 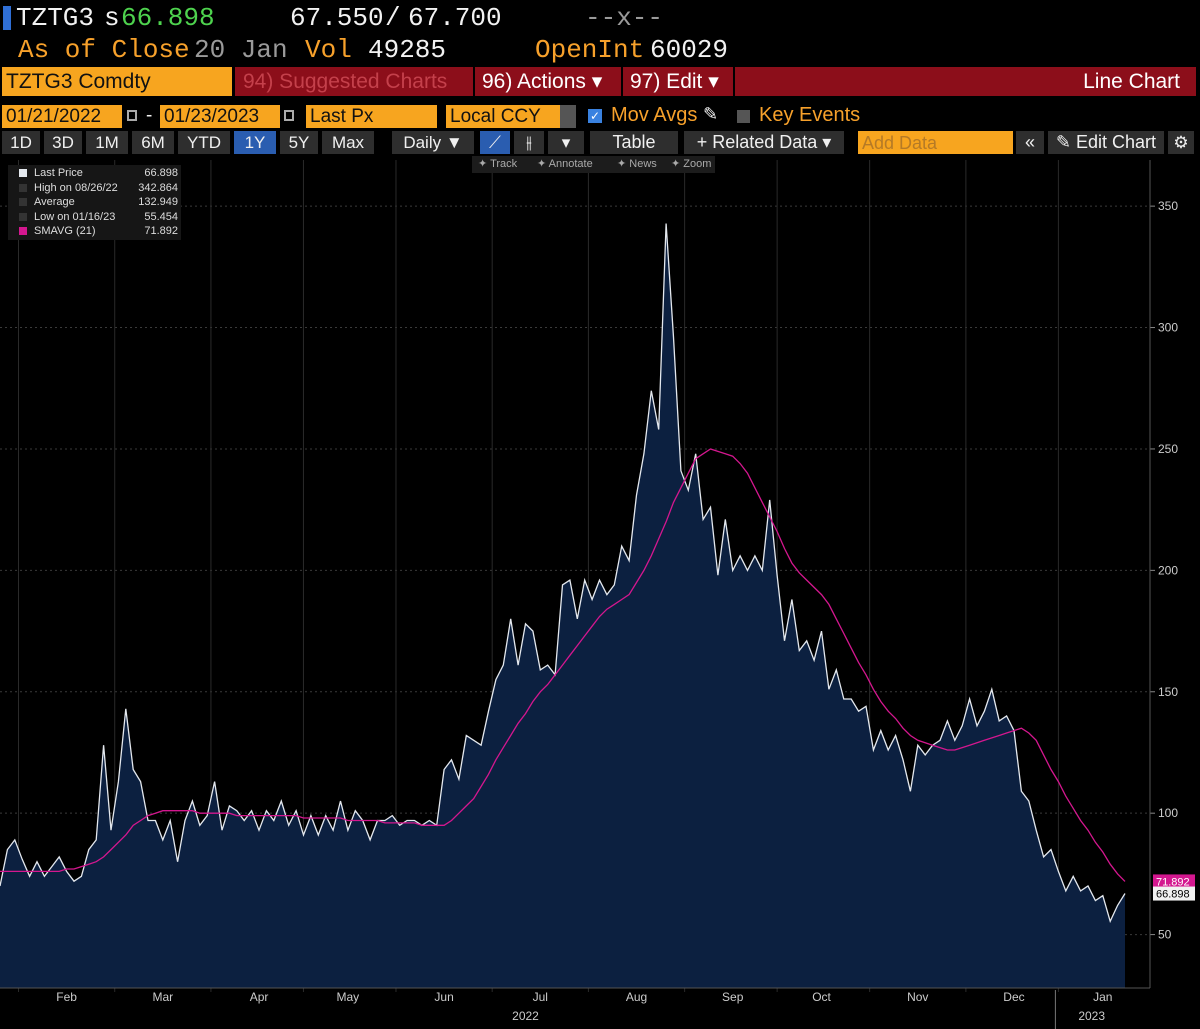 I want to click on y-tick-label: 300, so click(x=1168, y=328).